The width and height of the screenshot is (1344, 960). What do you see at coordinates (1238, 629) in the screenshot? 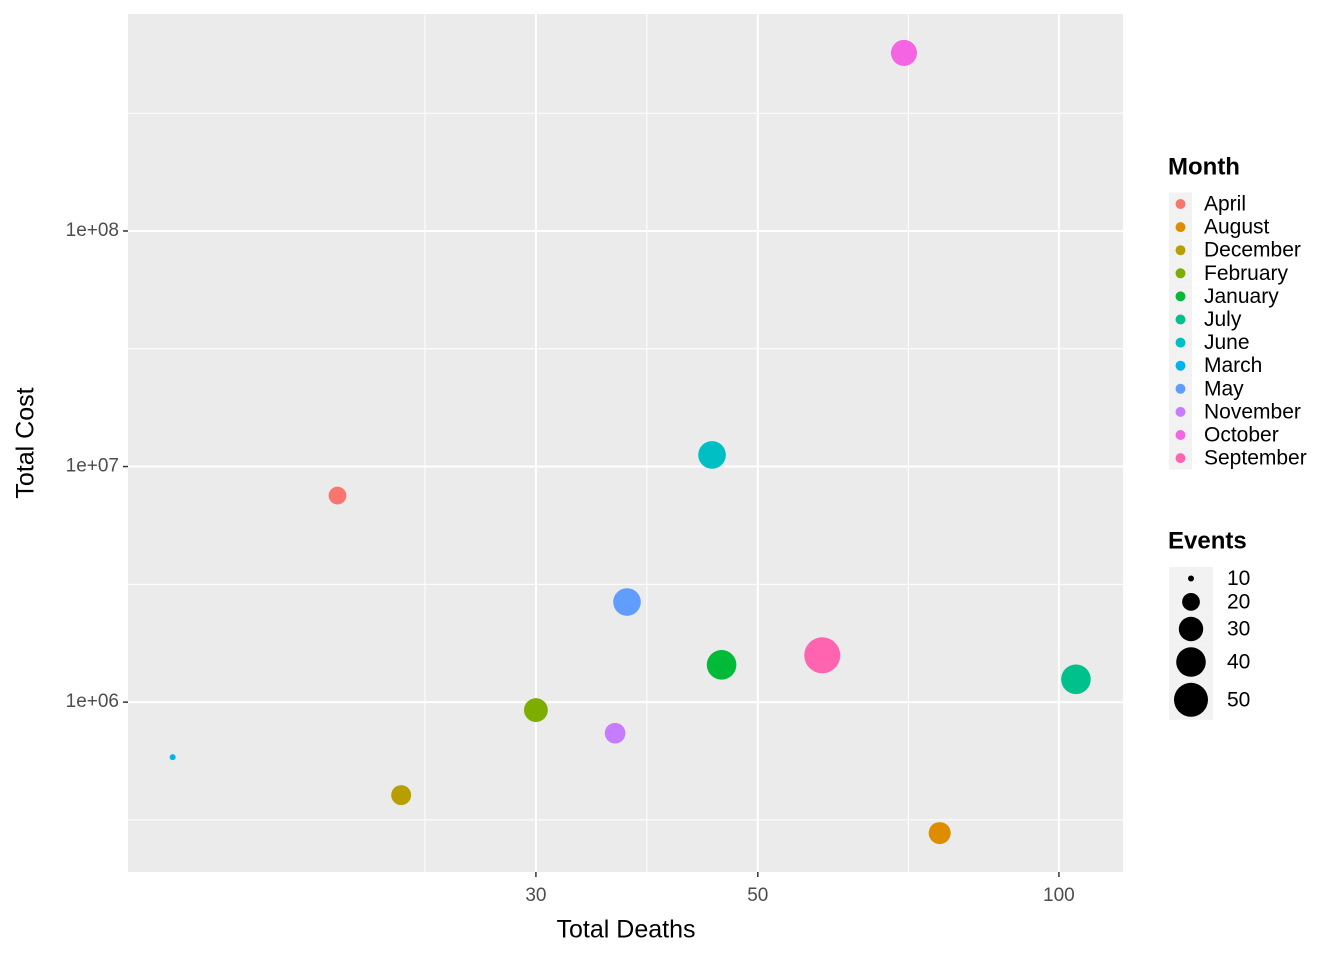
I see `legend-label: 30` at bounding box center [1238, 629].